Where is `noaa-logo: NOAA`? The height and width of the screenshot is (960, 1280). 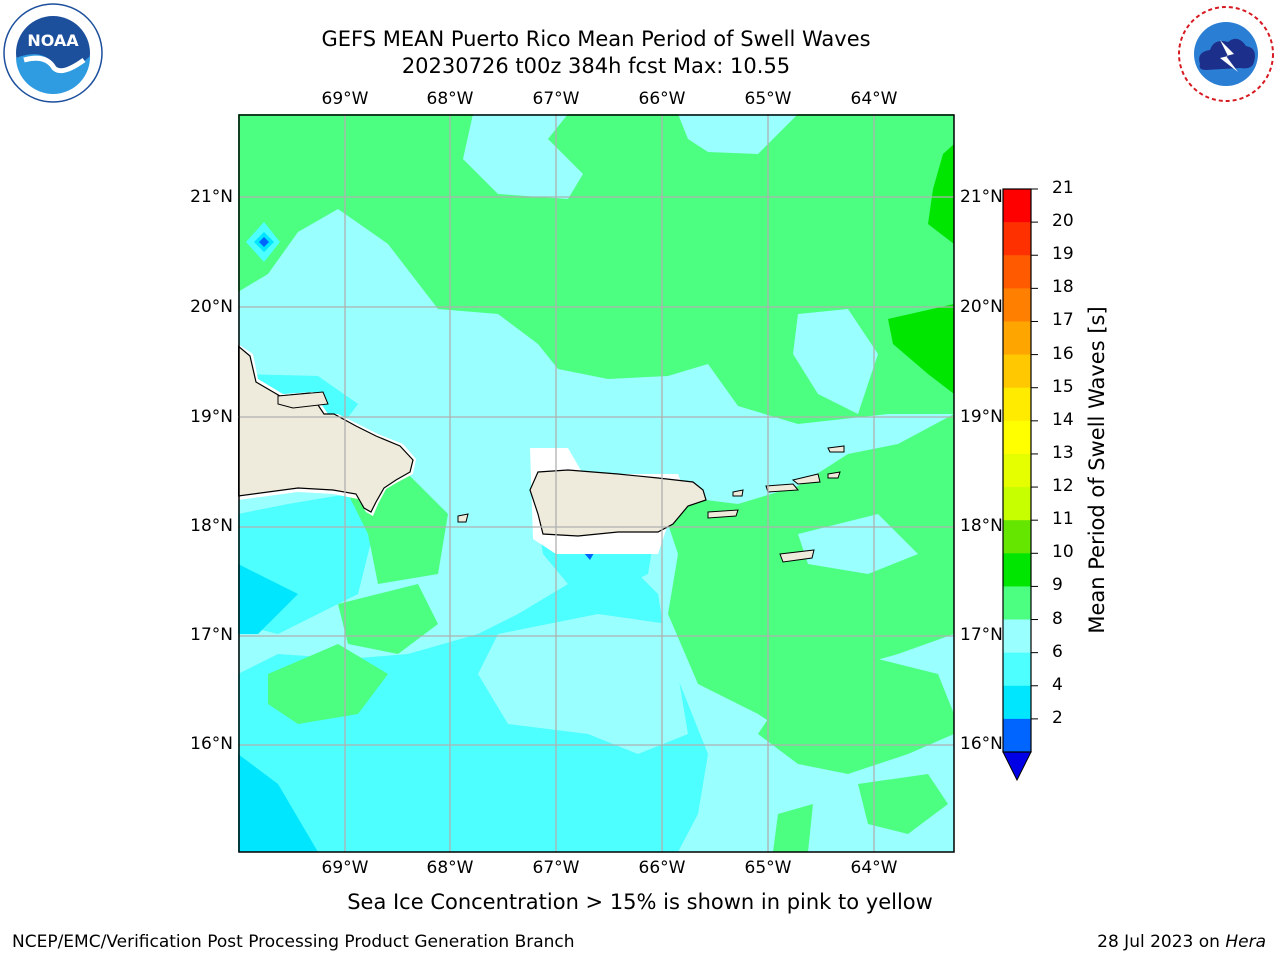
noaa-logo: NOAA is located at coordinates (53, 55).